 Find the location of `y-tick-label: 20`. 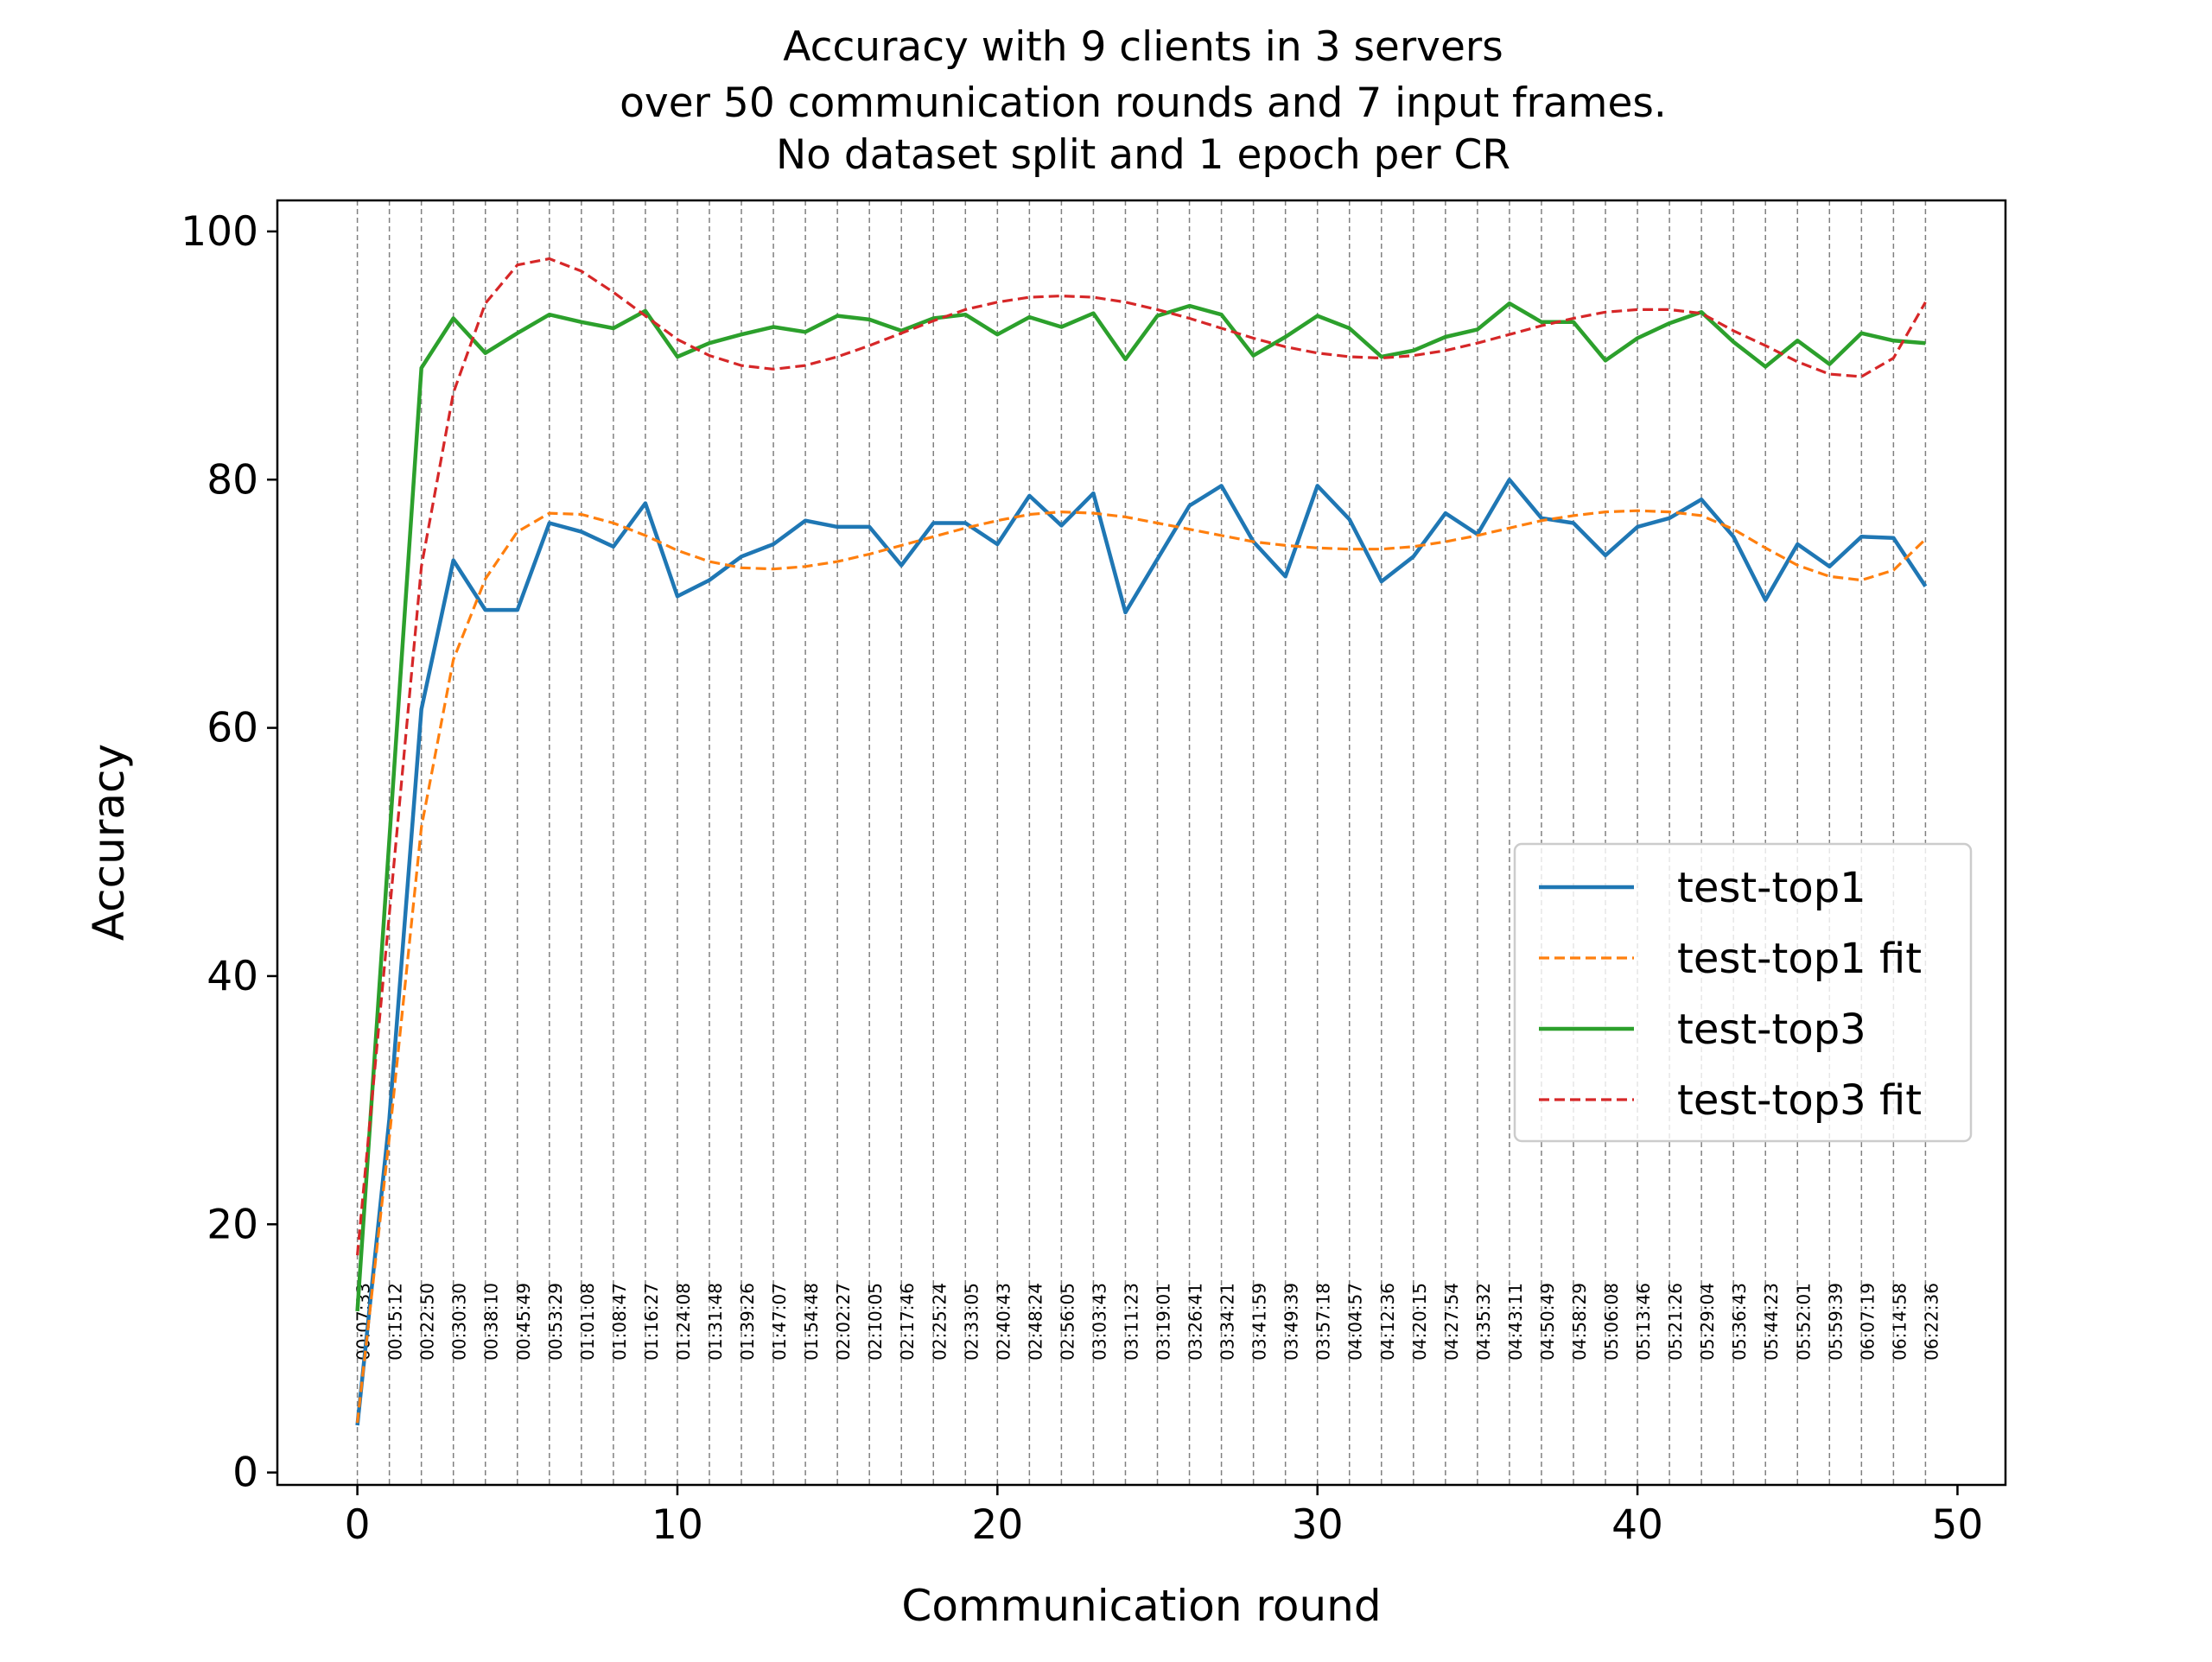

y-tick-label: 20 is located at coordinates (232, 1224).